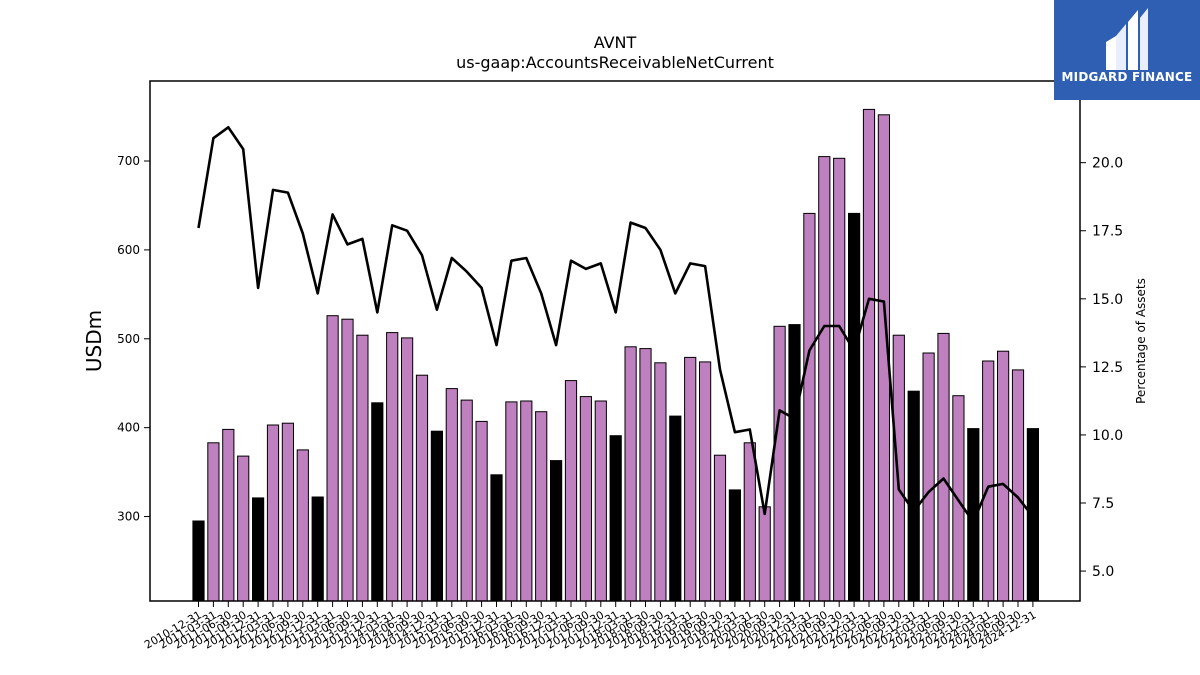 Image resolution: width=1200 pixels, height=675 pixels. Describe the element at coordinates (615, 42) in the screenshot. I see `chart-title: AVNT` at that location.